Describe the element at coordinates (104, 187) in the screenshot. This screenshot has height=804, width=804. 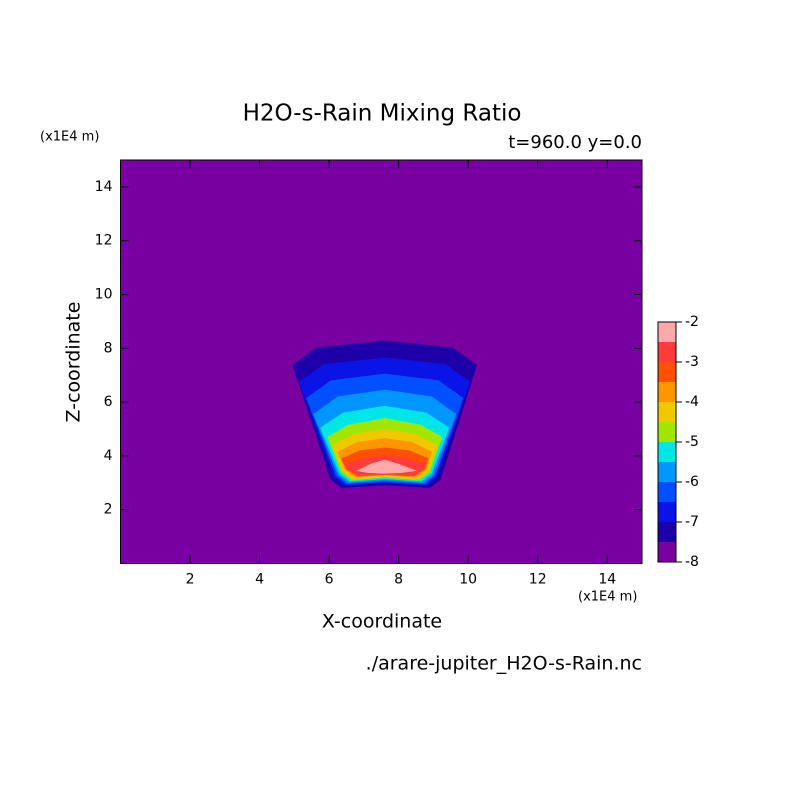
I see `y-tick-label: 14` at that location.